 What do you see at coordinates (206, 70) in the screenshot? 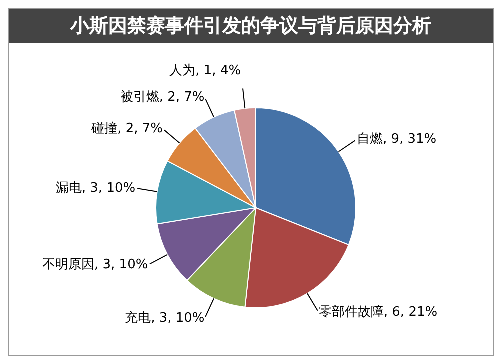
I see `slice-label: 人为, 1, 4%` at bounding box center [206, 70].